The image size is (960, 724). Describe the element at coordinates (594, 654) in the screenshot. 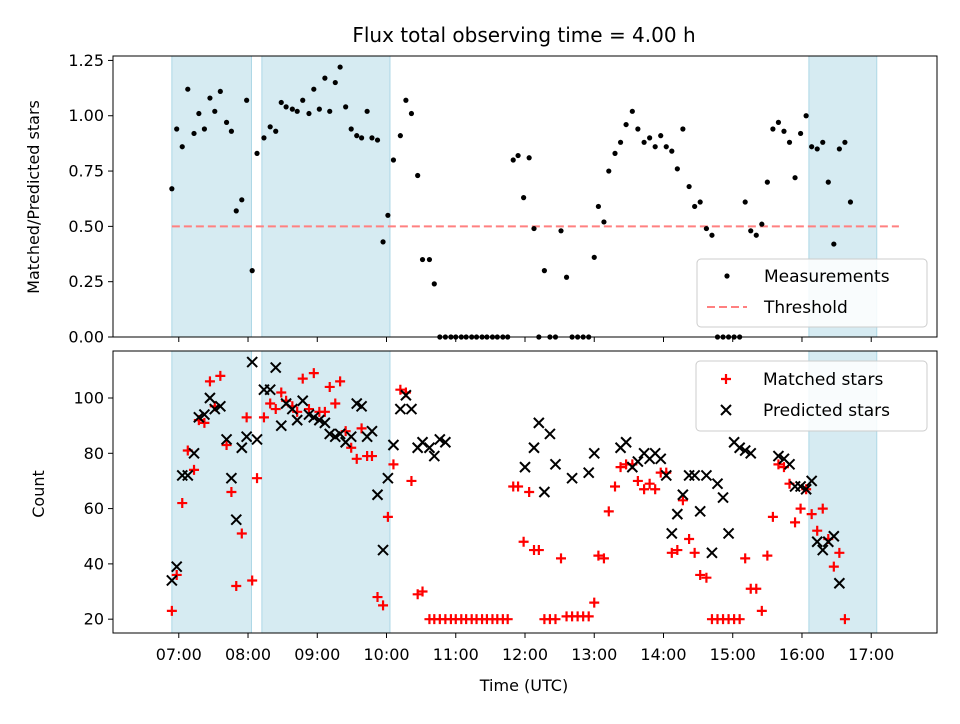

I see `x-tick-label: 13:00` at that location.